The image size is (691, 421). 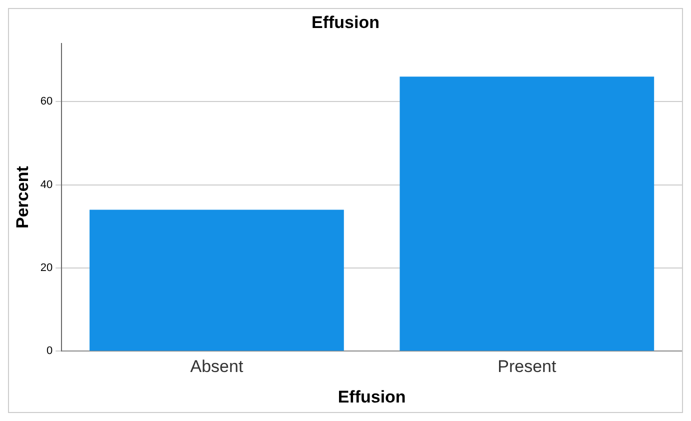 I want to click on y-tick-label: 60, so click(x=46, y=102).